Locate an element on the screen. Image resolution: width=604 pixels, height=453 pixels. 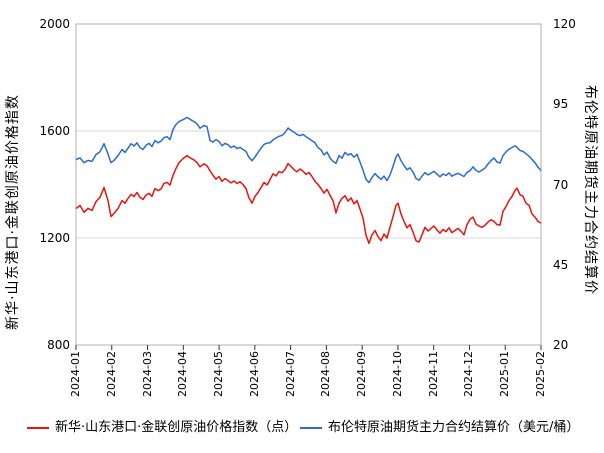
legend-label-index-series: 新华·山东港口·金联创原油价格指数（点） is located at coordinates (176, 427).